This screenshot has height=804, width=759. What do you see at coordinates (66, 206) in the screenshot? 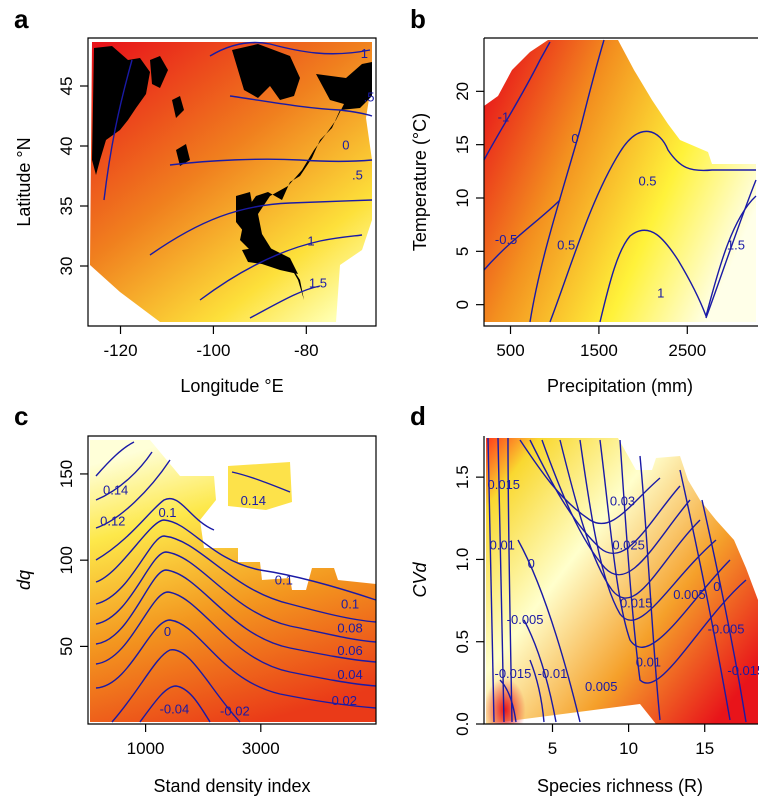
I see `y-tick-label-a: 35` at bounding box center [66, 206].